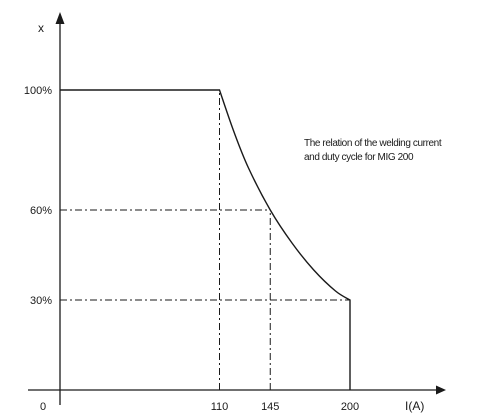 This screenshot has height=417, width=482. Describe the element at coordinates (38, 91) in the screenshot. I see `y-tick-label-100%: 100%` at that location.